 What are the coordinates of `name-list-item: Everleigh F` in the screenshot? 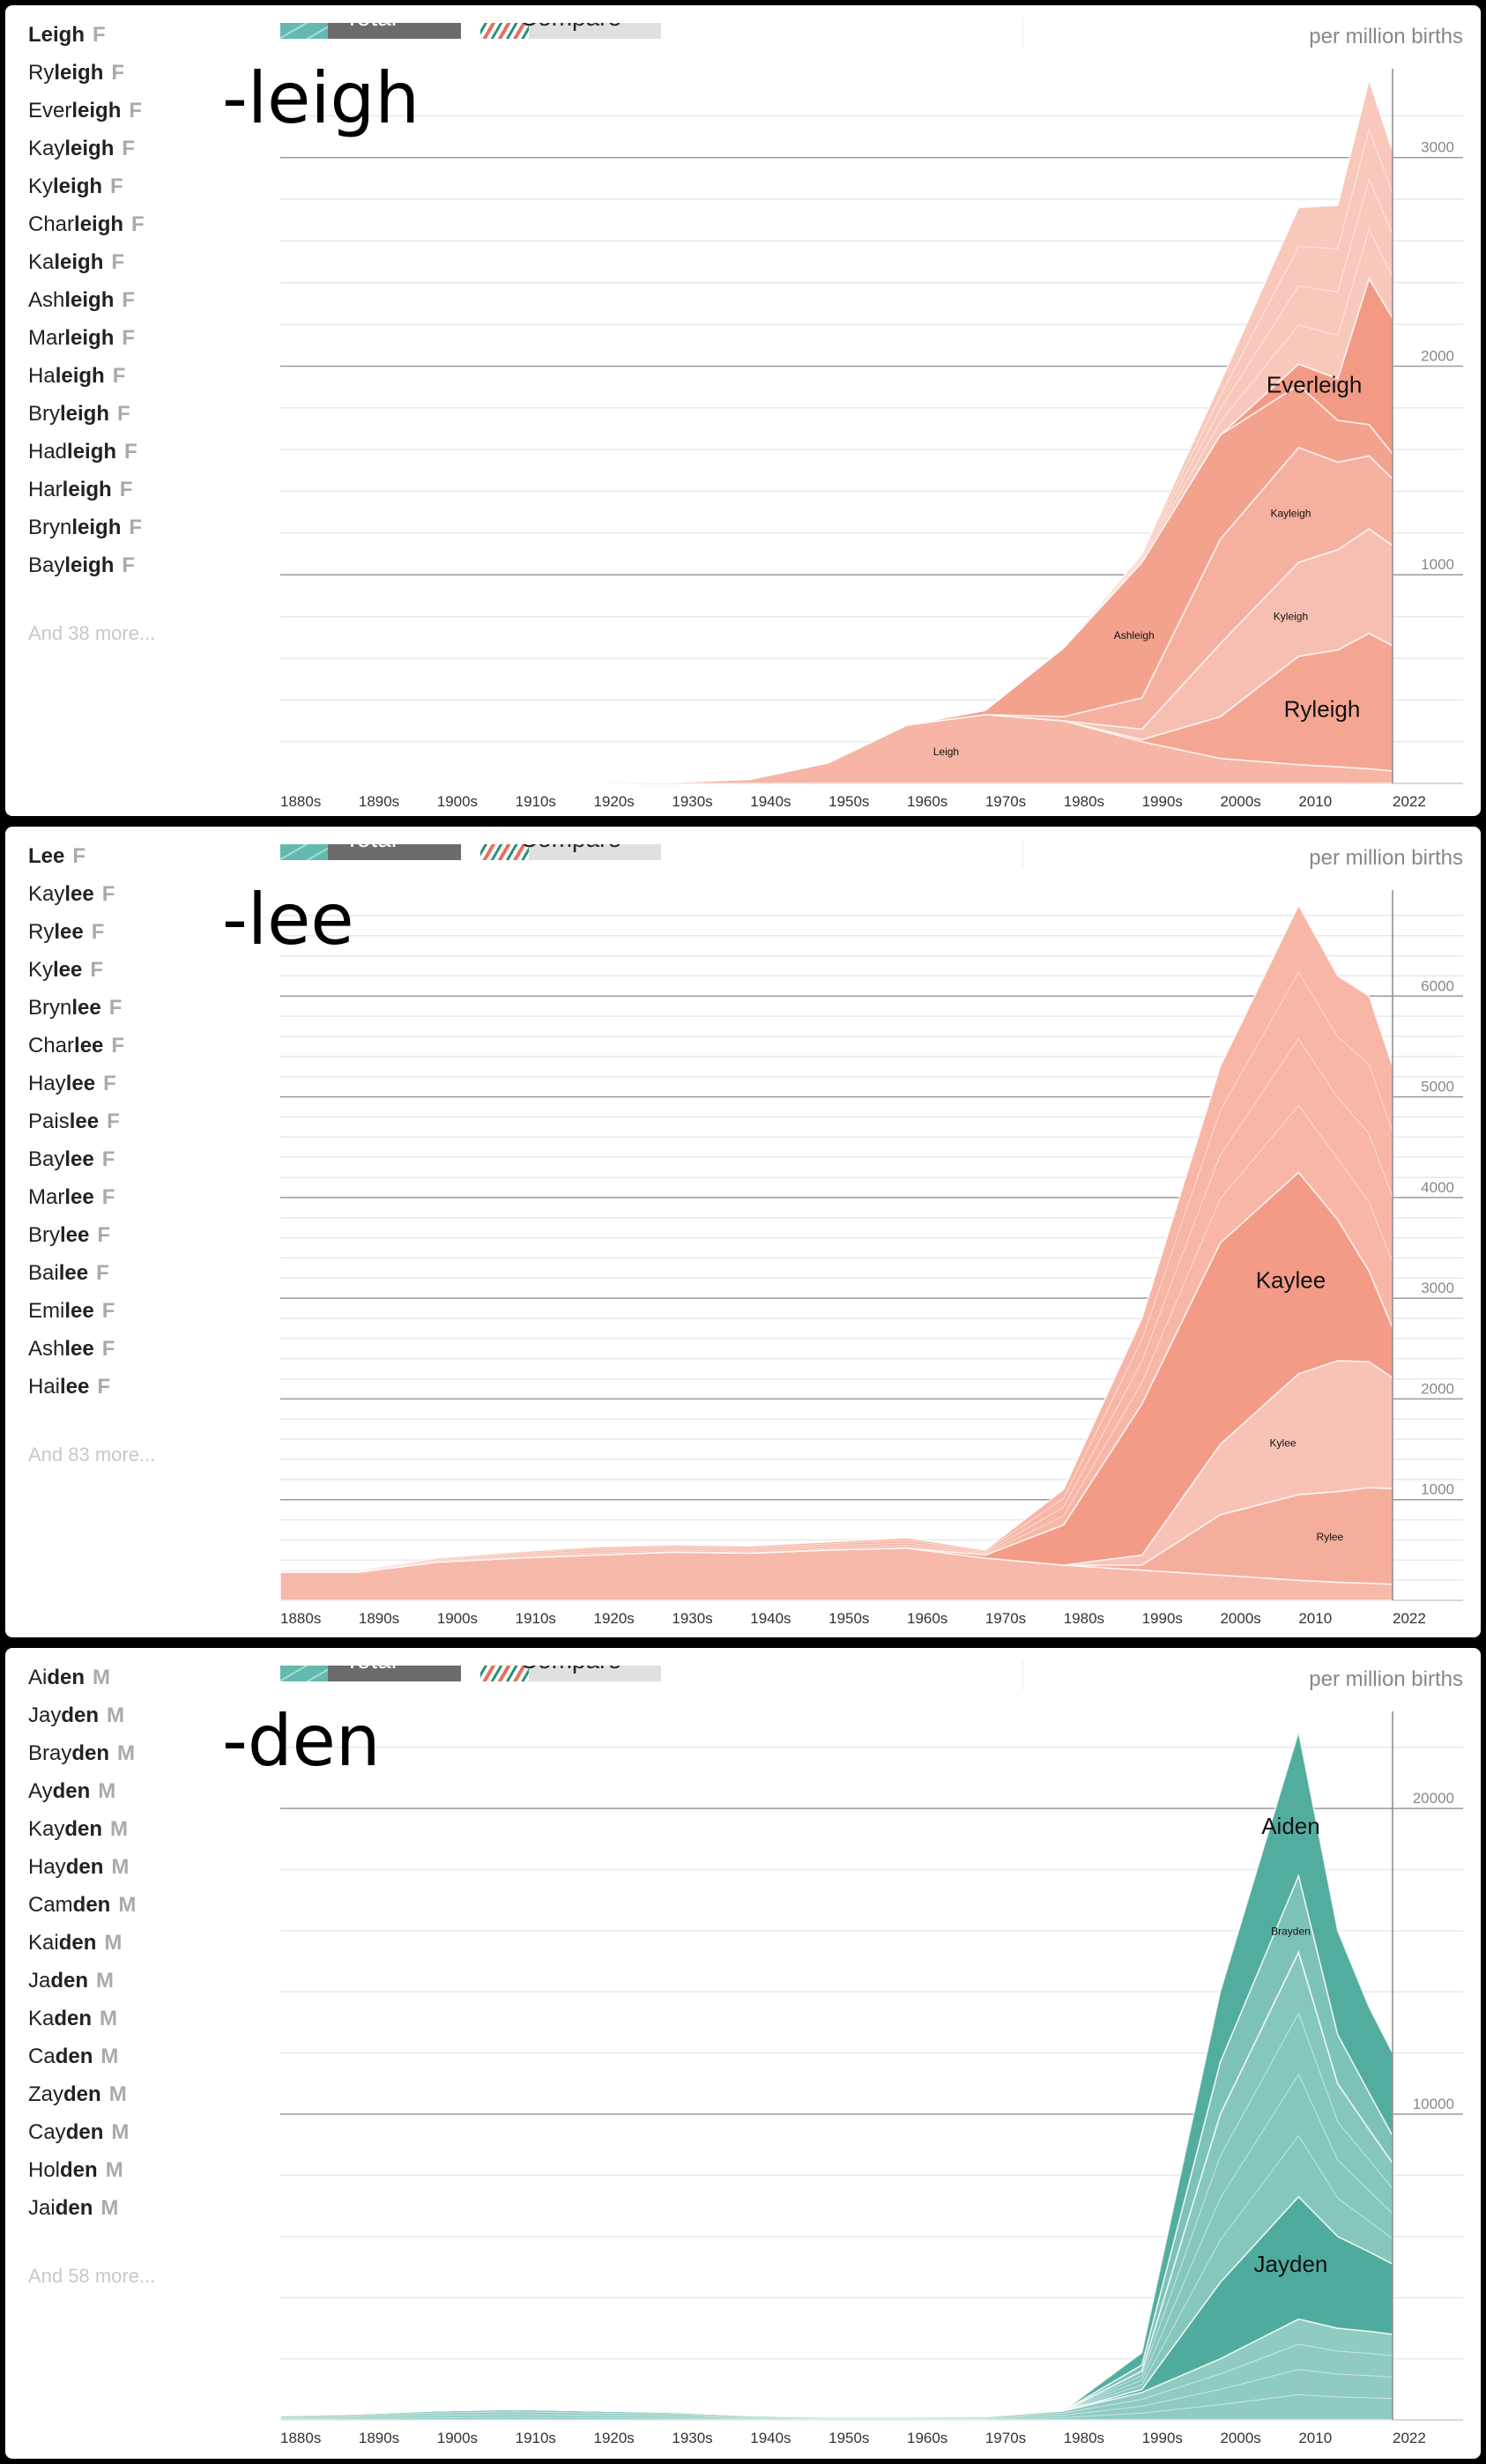 It's located at (86, 111).